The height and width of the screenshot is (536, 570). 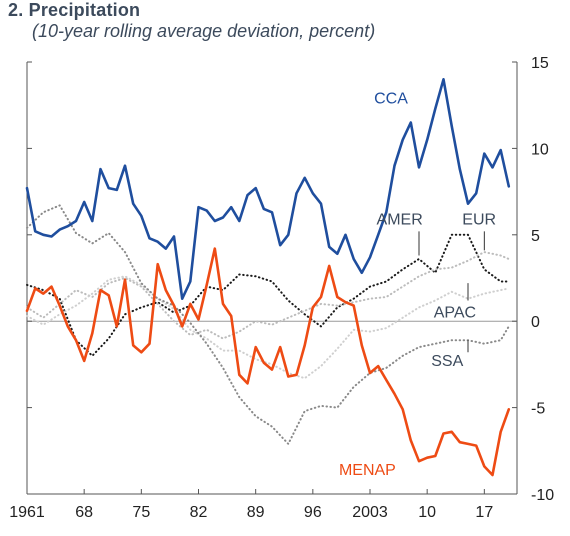 I want to click on series-label-cca: CCA, so click(x=391, y=98).